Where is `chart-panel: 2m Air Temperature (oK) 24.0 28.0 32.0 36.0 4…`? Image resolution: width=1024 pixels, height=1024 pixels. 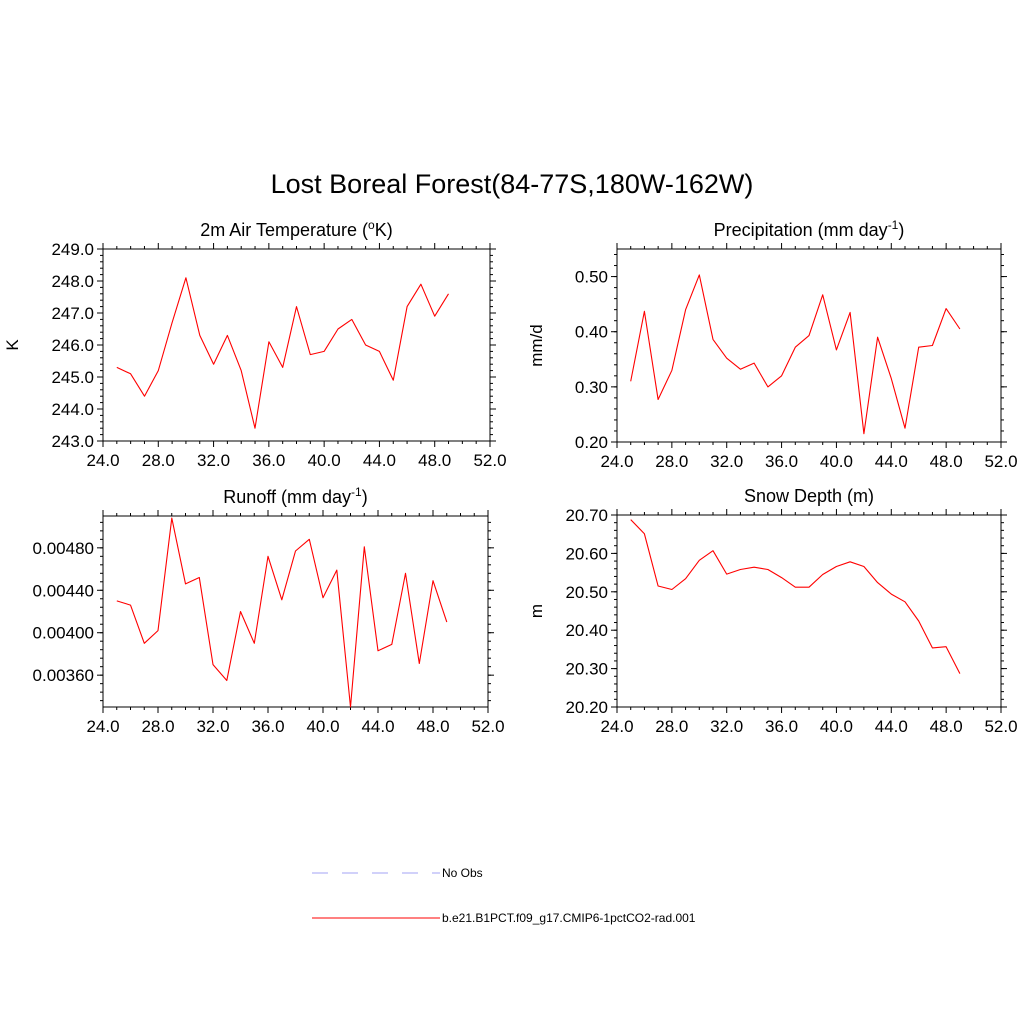
chart-panel: 2m Air Temperature (oK) 24.0 28.0 32.0 36.0 4… is located at coordinates (255, 344).